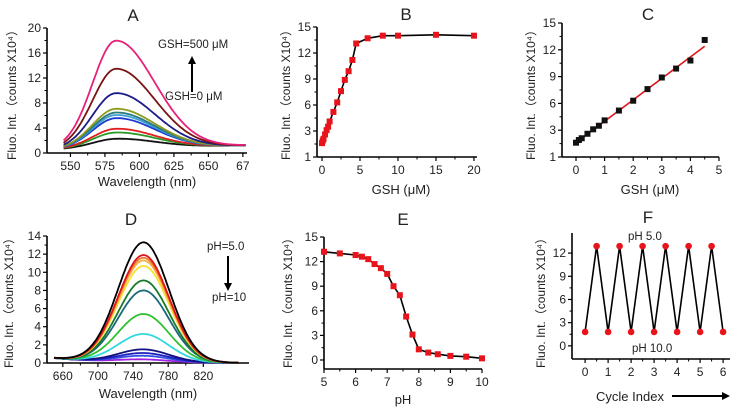 The width and height of the screenshot is (738, 410). What do you see at coordinates (723, 372) in the screenshot?
I see `x-tick-label: 6` at bounding box center [723, 372].